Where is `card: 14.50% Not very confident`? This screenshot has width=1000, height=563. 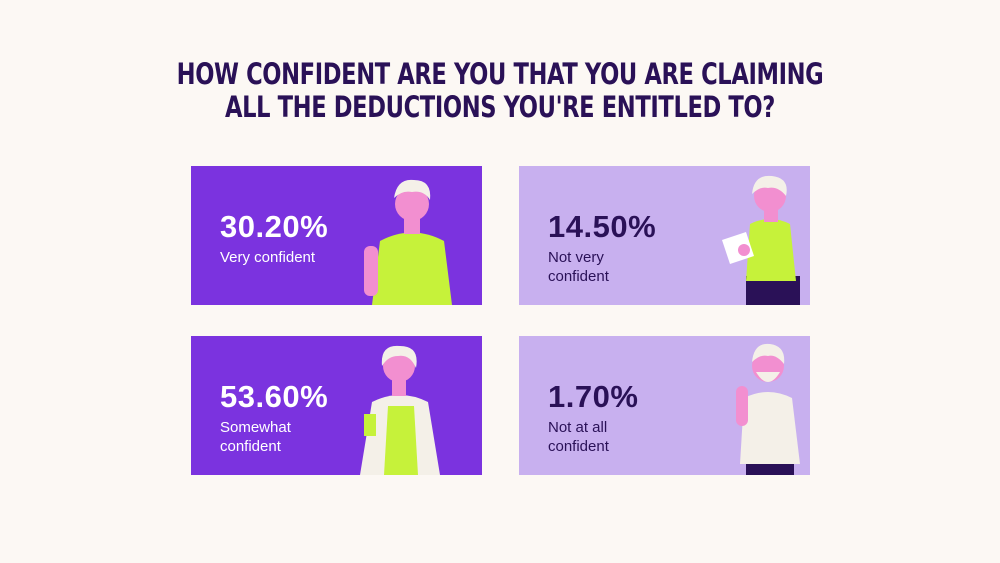 card: 14.50% Not very confident is located at coordinates (664, 235).